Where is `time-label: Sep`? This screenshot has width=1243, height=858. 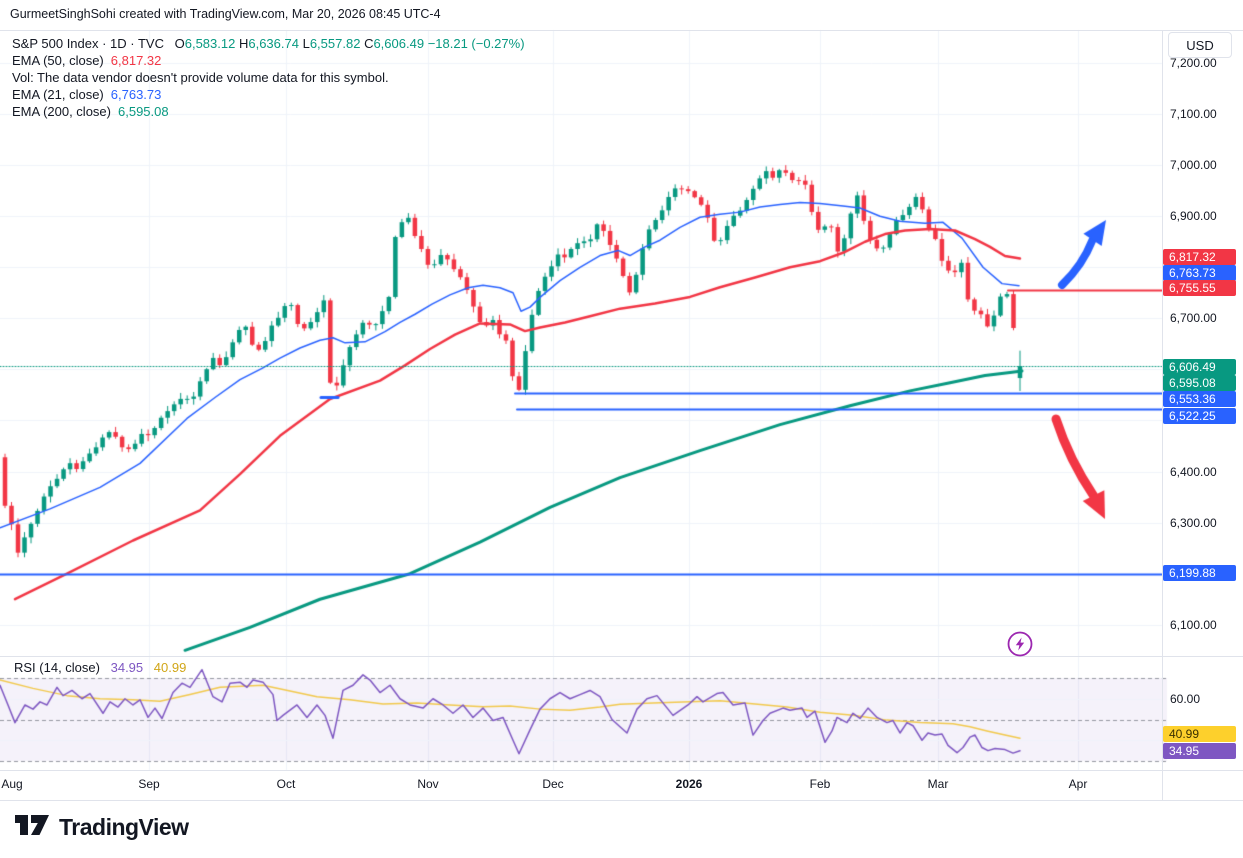 time-label: Sep is located at coordinates (149, 784).